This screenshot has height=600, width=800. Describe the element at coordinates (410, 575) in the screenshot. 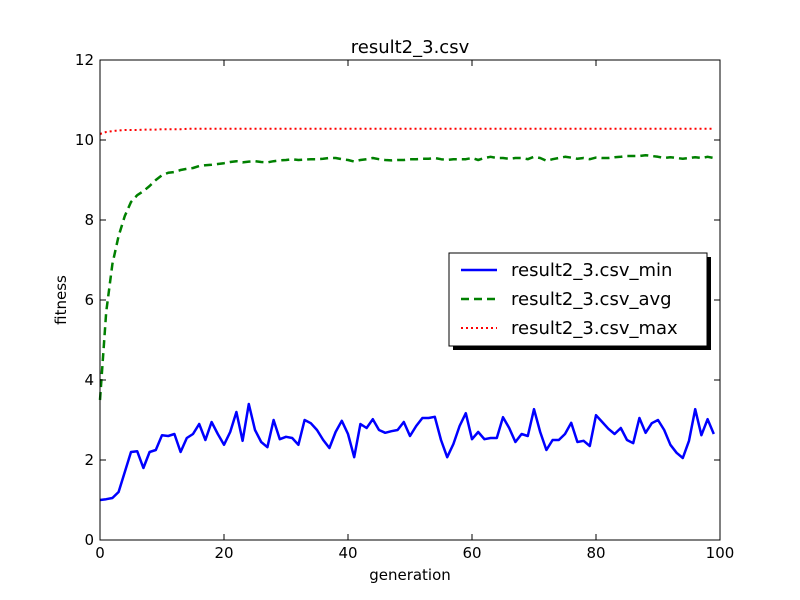

I see `x-axis-label: generation` at that location.